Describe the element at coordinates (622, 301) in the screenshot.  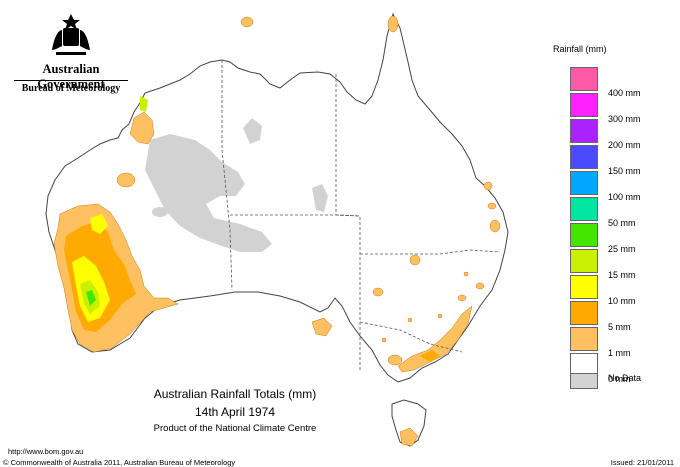
I see `legend-label: 10 mm` at that location.